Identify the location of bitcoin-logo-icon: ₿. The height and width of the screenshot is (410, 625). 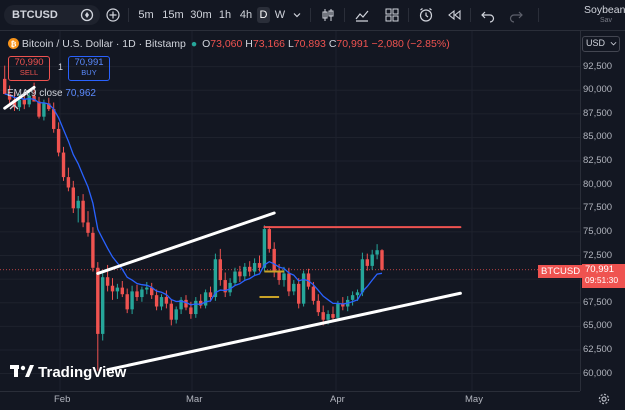
(13, 43).